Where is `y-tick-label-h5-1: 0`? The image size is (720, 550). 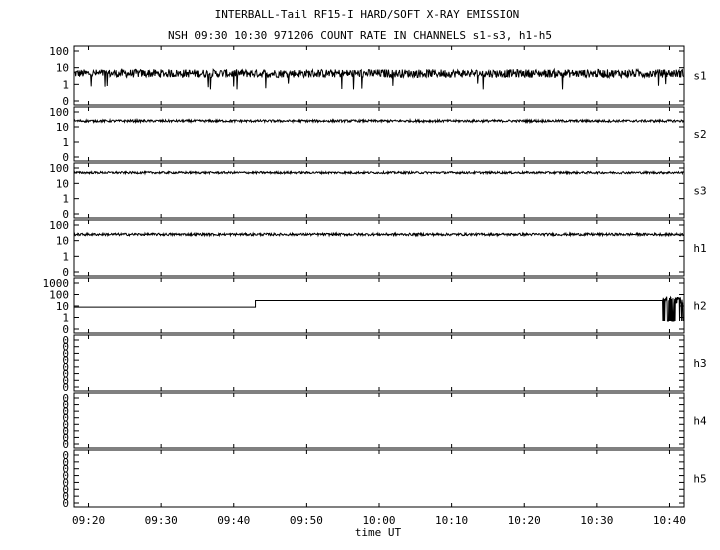
y-tick-label-h5-1: 0 is located at coordinates (65, 462).